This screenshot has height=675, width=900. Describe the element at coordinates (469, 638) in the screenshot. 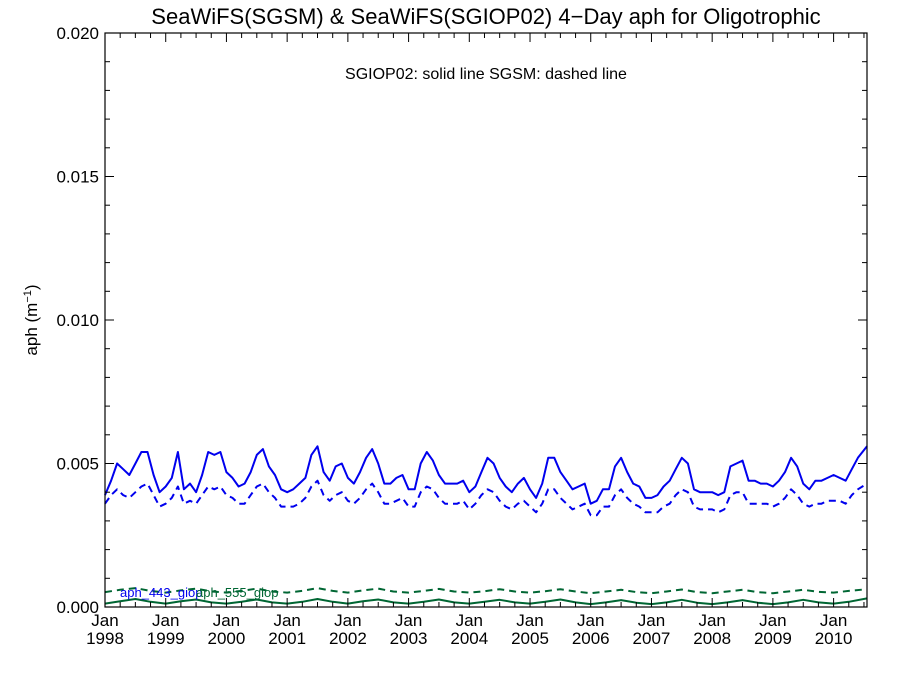

I see `x-tick-label-year: 2004` at that location.